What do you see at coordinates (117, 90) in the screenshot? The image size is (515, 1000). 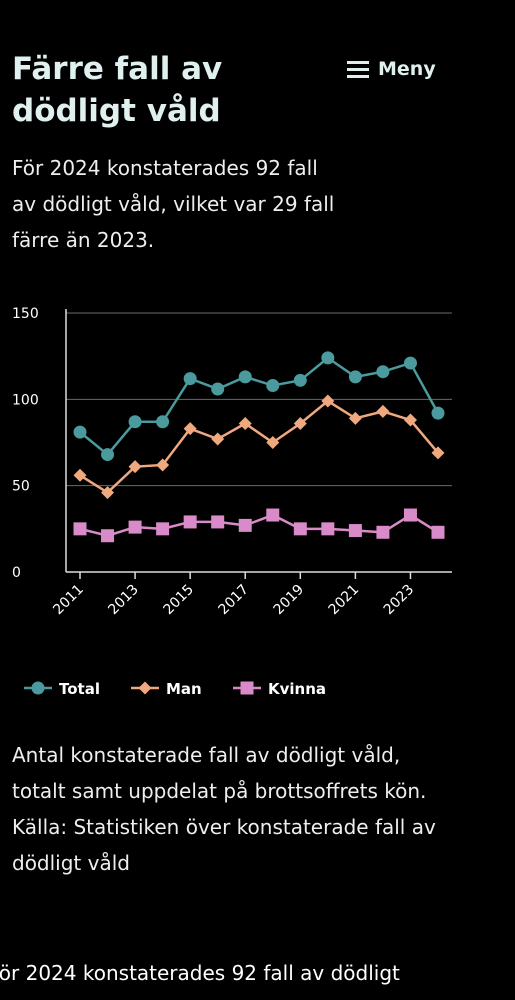 I see `page-title: Färre fall av dödligt våld` at bounding box center [117, 90].